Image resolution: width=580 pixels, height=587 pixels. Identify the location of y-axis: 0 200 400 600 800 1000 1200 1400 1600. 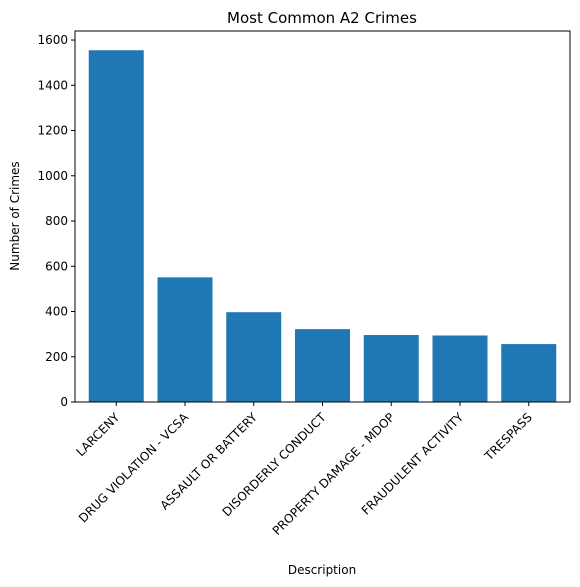
(56, 221).